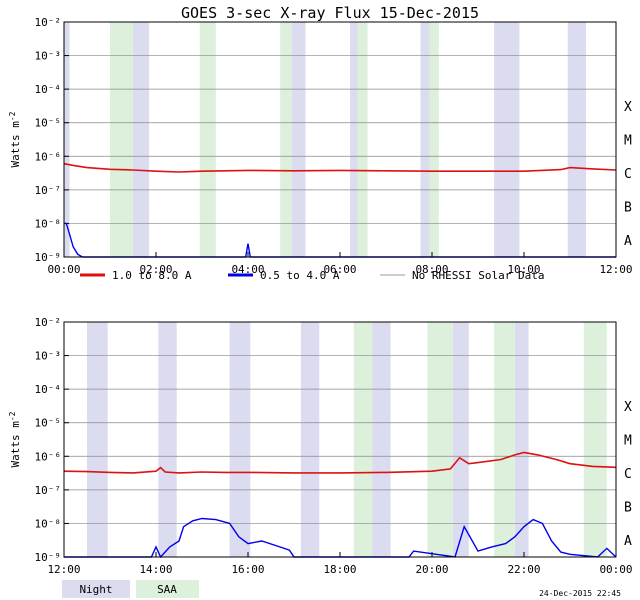  I want to click on night-key-label: Night, so click(95, 589).